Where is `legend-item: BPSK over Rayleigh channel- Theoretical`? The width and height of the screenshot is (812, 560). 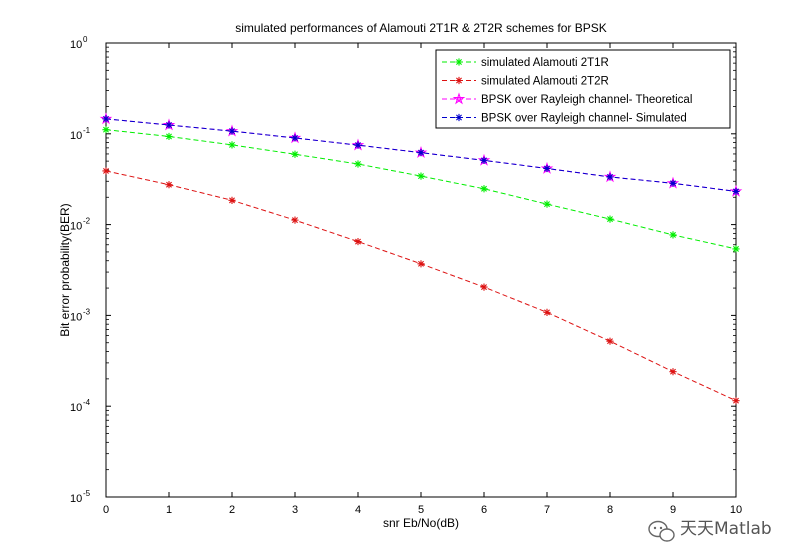 legend-item: BPSK over Rayleigh channel- Theoretical is located at coordinates (567, 99).